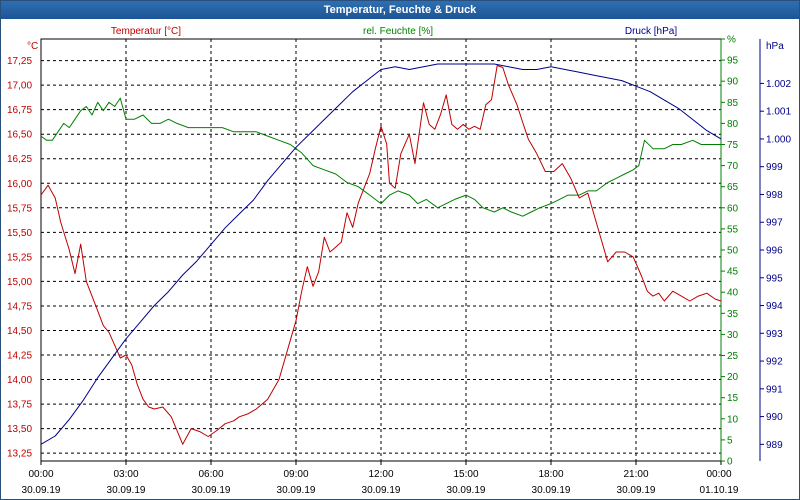  What do you see at coordinates (19, 331) in the screenshot?
I see `temperature-tick-label: 14,50` at bounding box center [19, 331].